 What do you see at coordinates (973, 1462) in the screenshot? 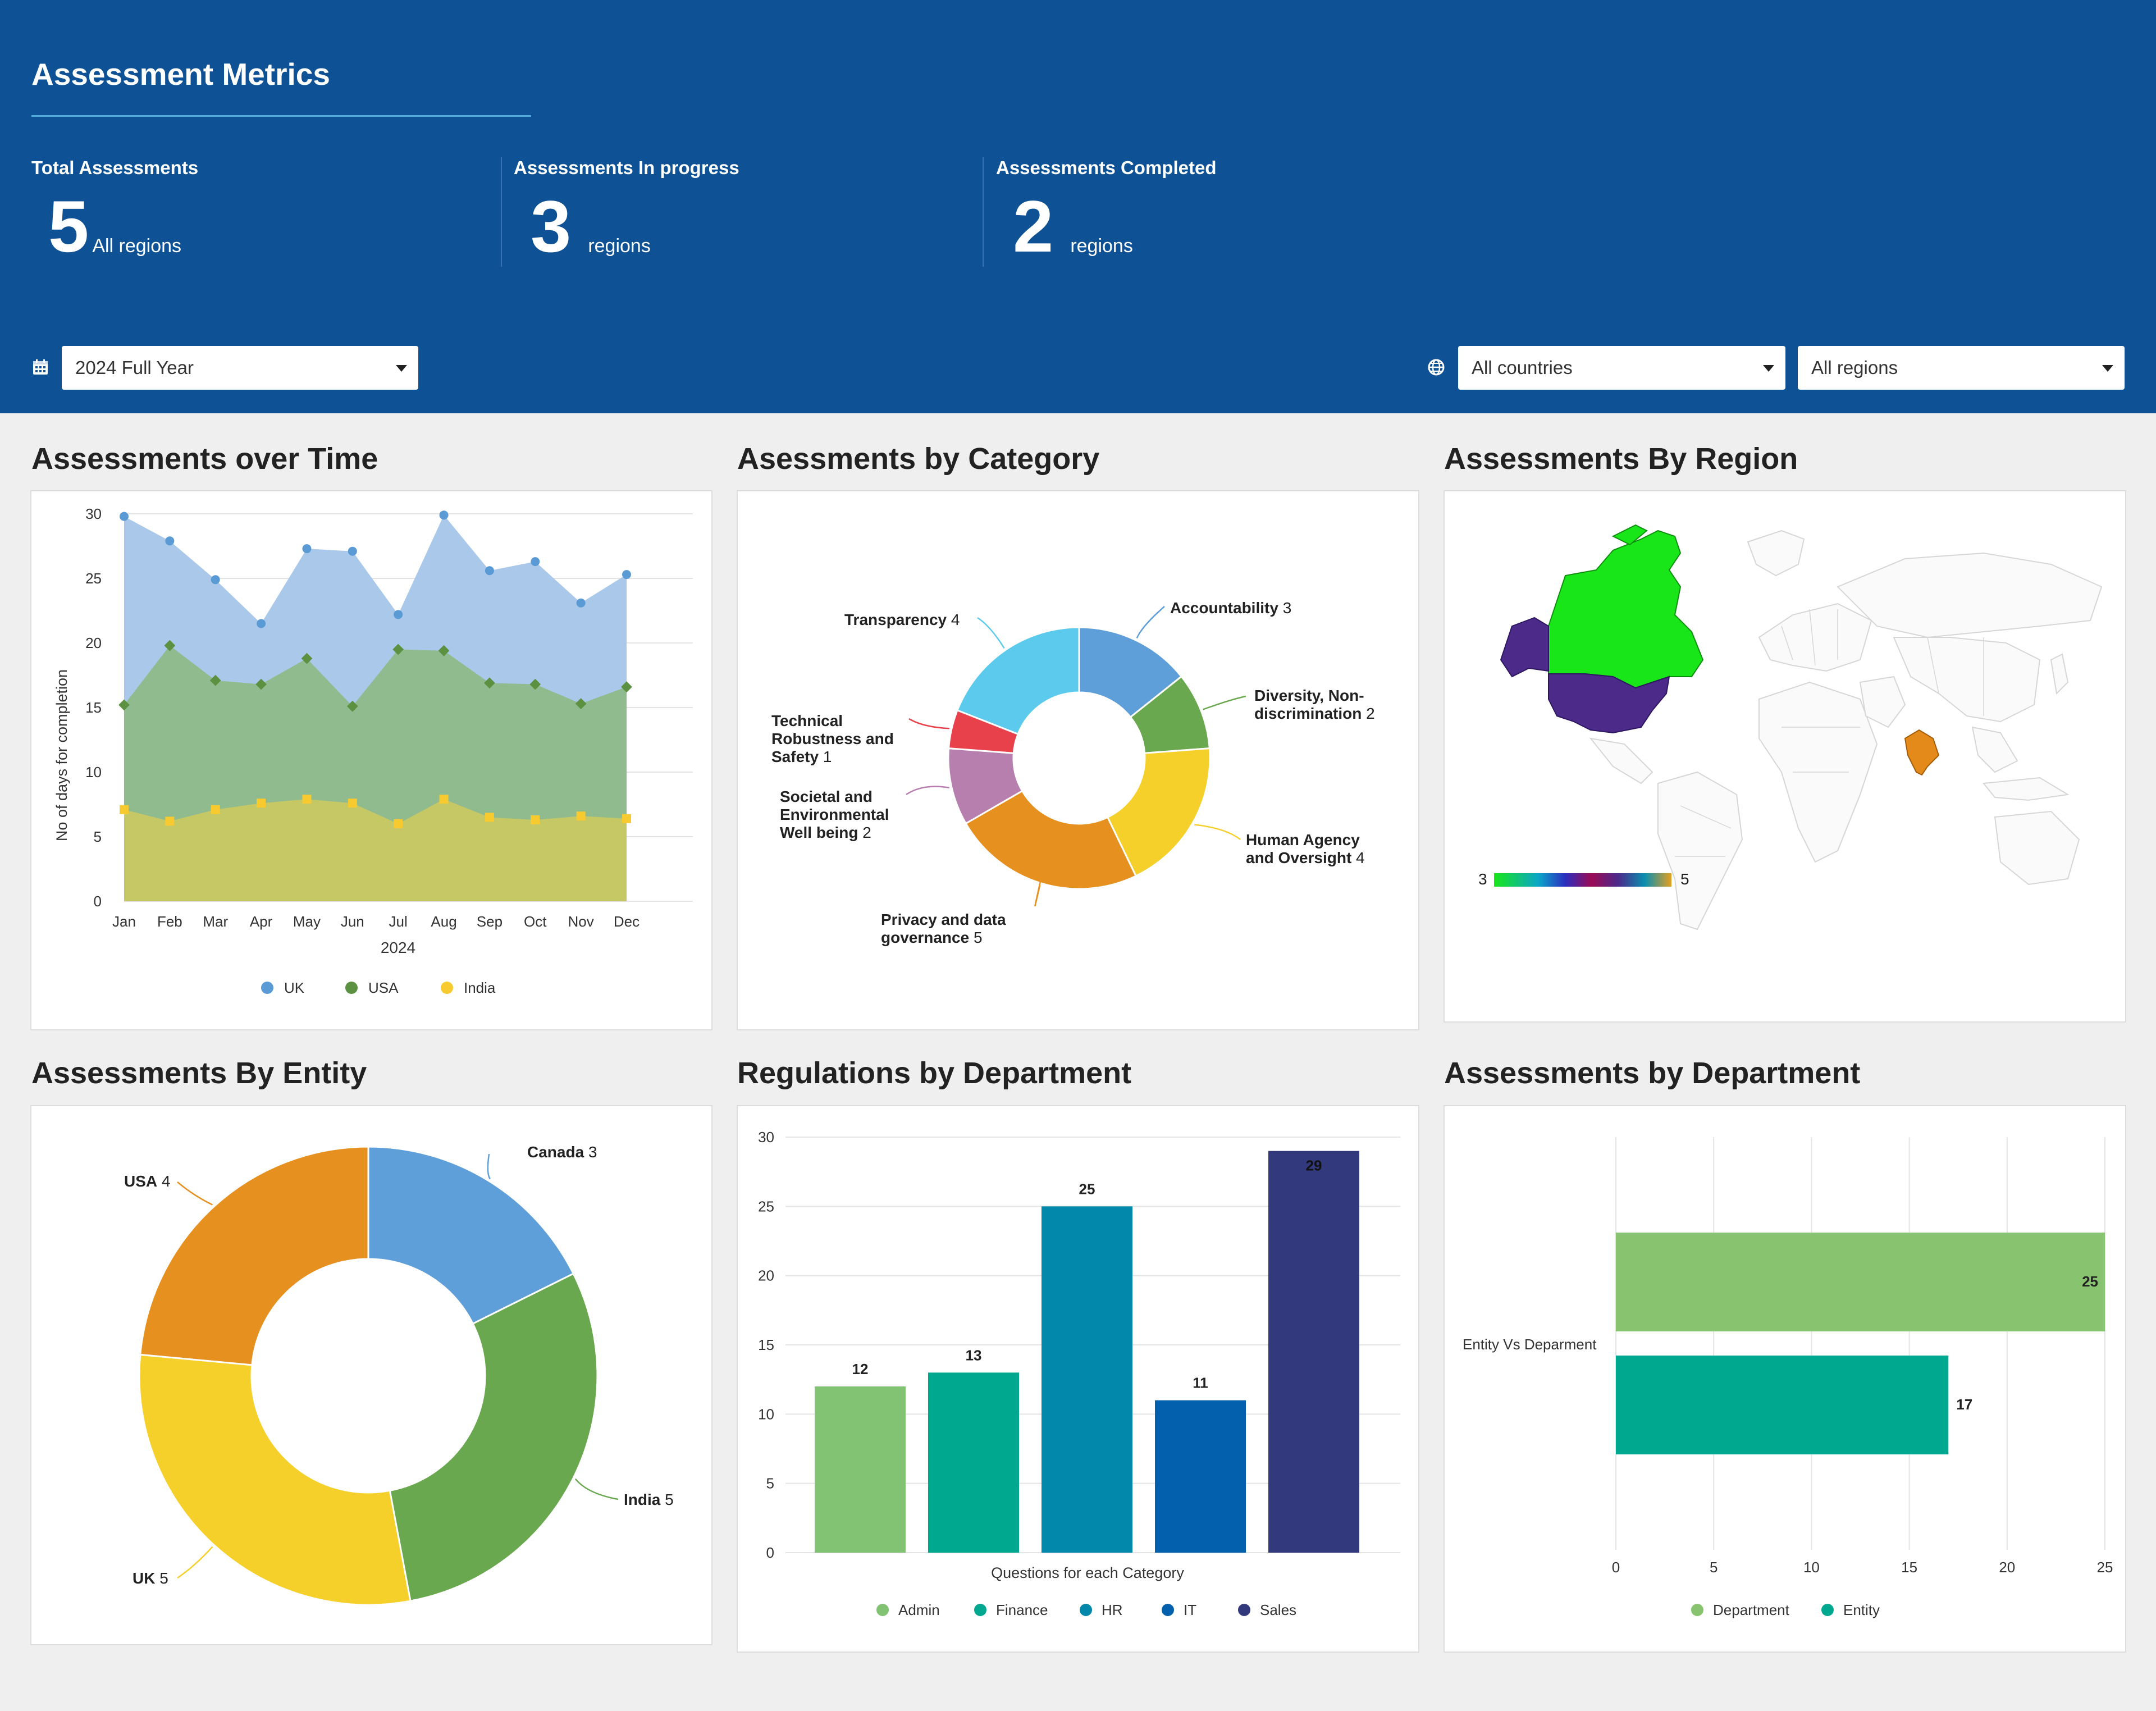
I see `bar-finance` at bounding box center [973, 1462].